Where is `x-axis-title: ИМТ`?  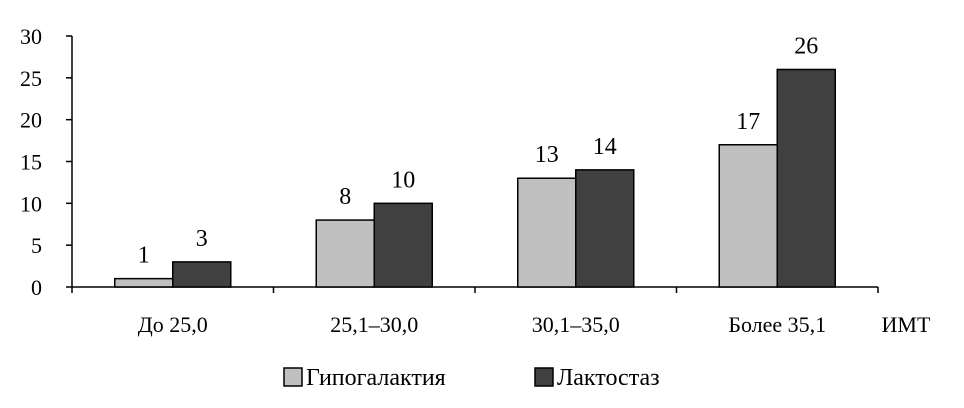
x-axis-title: ИМТ is located at coordinates (906, 324).